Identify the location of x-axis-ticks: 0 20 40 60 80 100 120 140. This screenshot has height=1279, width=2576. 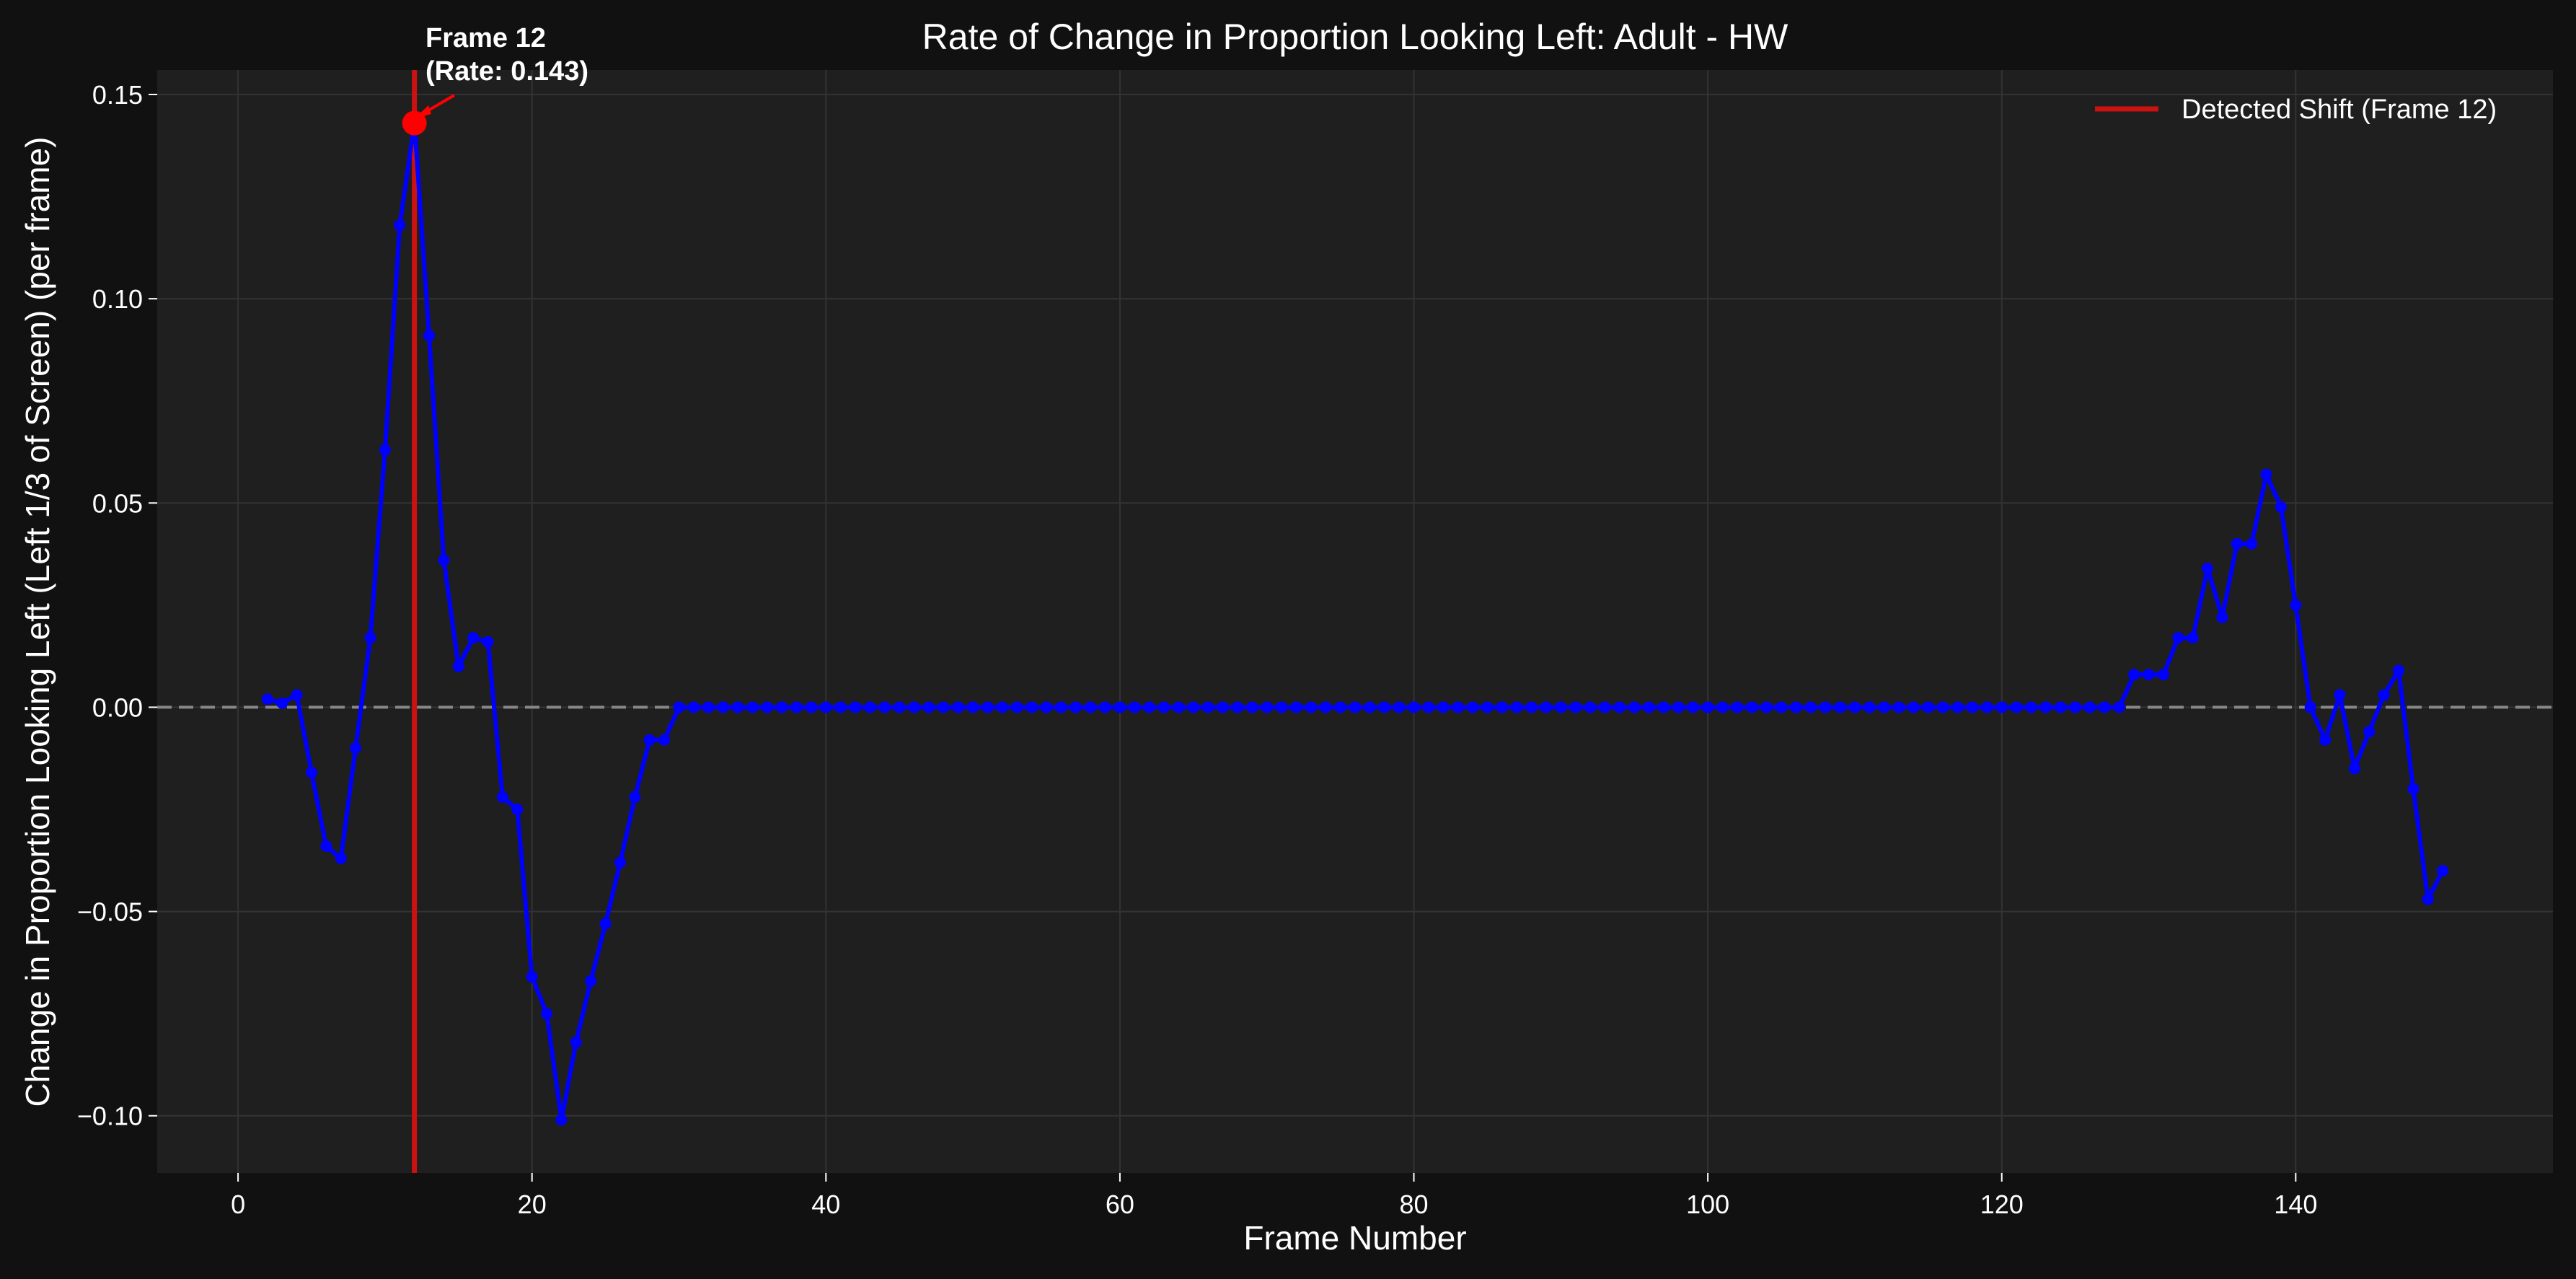
(1274, 1196).